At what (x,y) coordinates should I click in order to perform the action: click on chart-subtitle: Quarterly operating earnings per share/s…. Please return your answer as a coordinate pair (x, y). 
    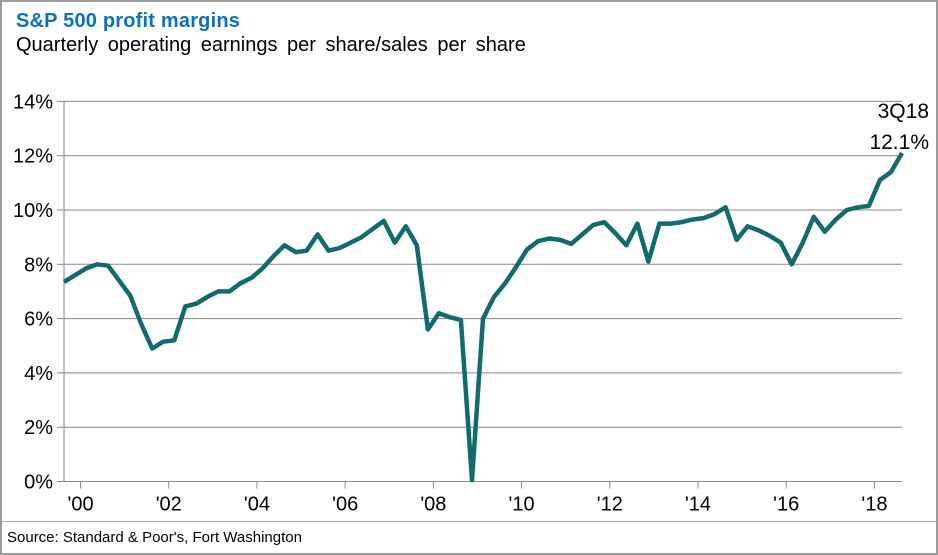
    Looking at the image, I should click on (271, 45).